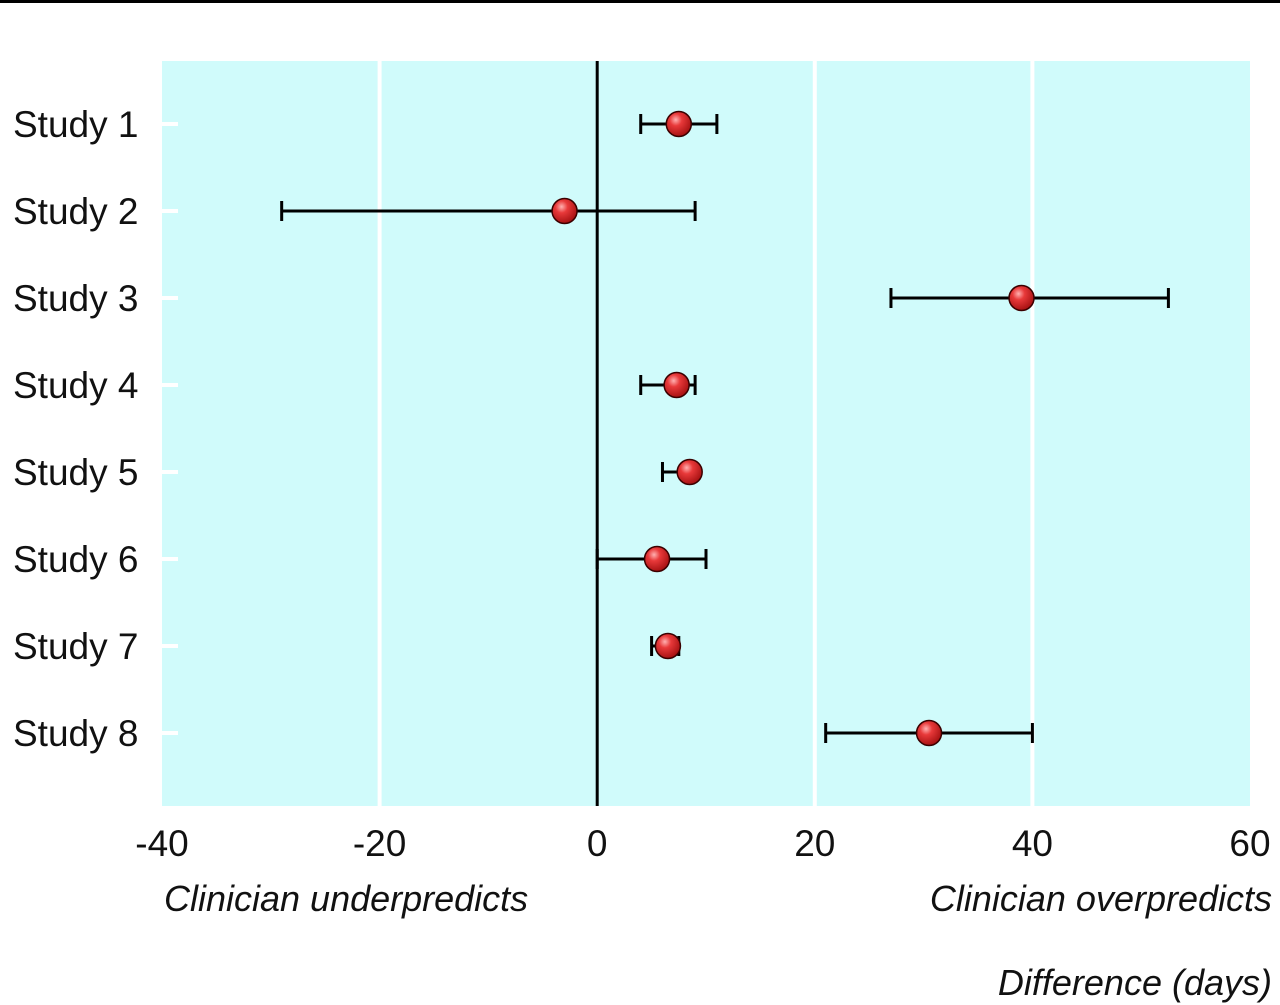 The image size is (1280, 1005). What do you see at coordinates (75, 298) in the screenshot?
I see `study-label: Study 3` at bounding box center [75, 298].